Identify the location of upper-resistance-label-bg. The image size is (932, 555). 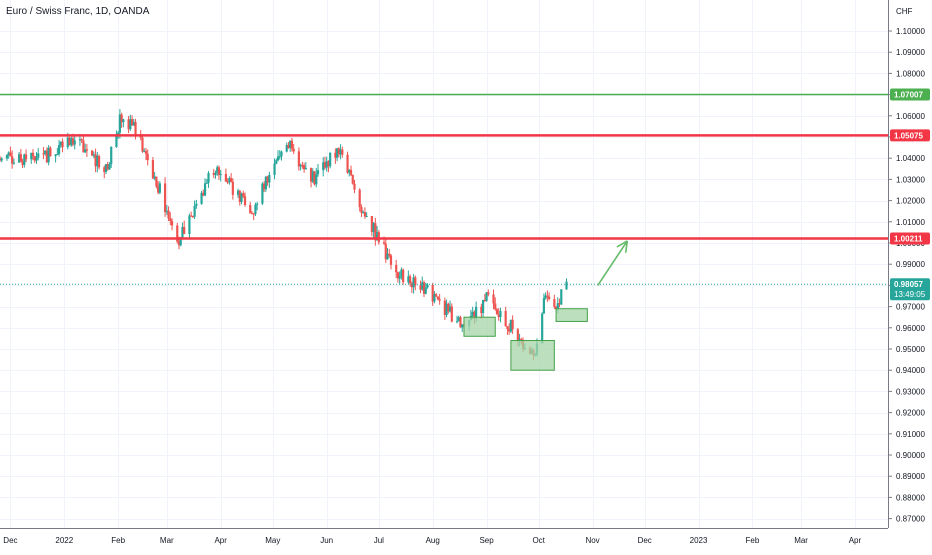
(910, 135).